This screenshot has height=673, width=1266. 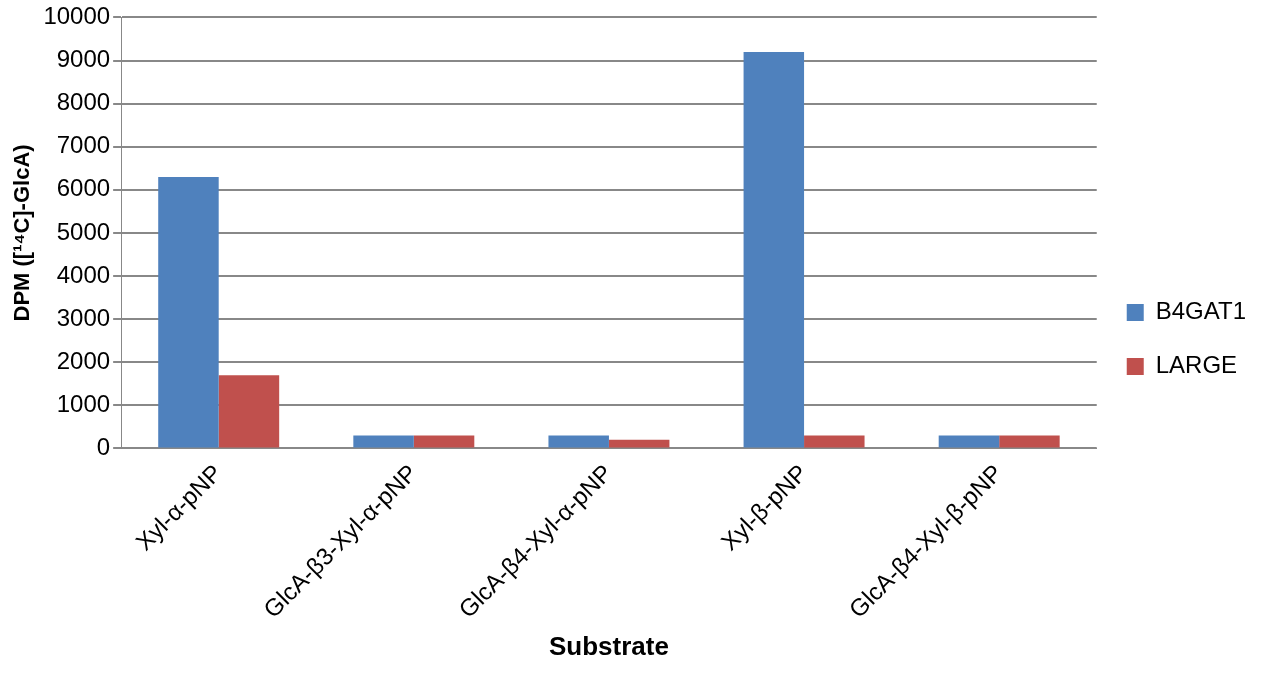 I want to click on legend-label: LARGE, so click(x=1196, y=365).